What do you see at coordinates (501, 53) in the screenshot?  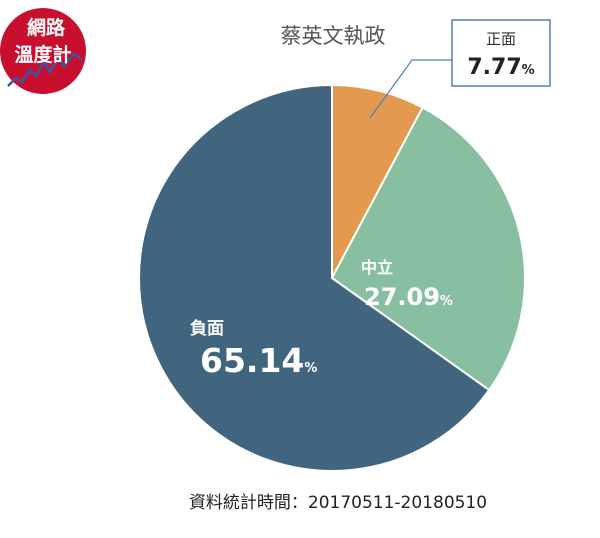 I see `callout-box` at bounding box center [501, 53].